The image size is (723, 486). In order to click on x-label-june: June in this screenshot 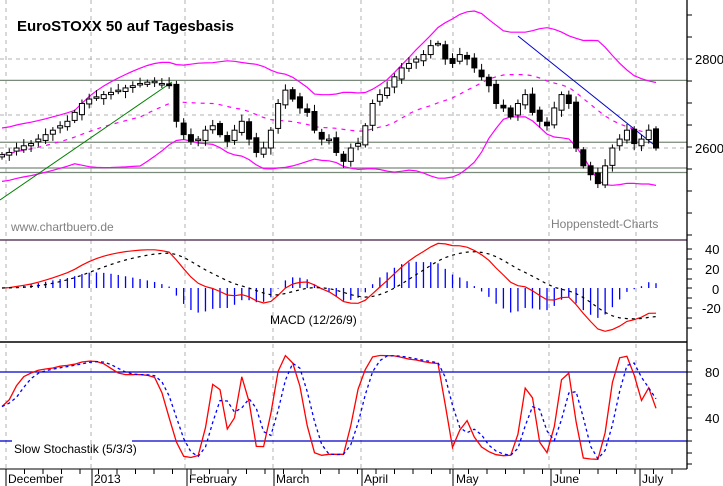, I will do `click(566, 479)`.